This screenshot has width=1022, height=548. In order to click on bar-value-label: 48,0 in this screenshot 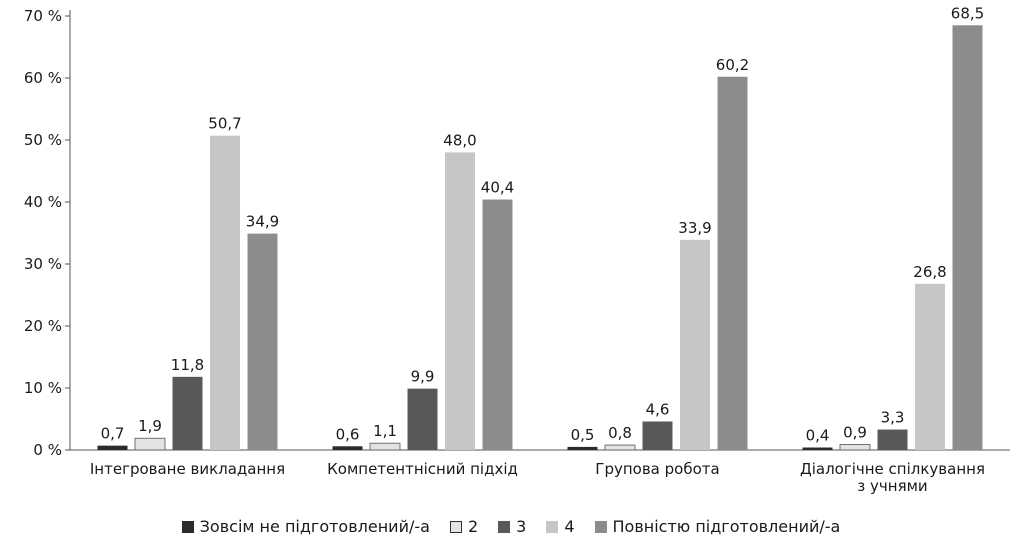, I will do `click(459, 140)`.